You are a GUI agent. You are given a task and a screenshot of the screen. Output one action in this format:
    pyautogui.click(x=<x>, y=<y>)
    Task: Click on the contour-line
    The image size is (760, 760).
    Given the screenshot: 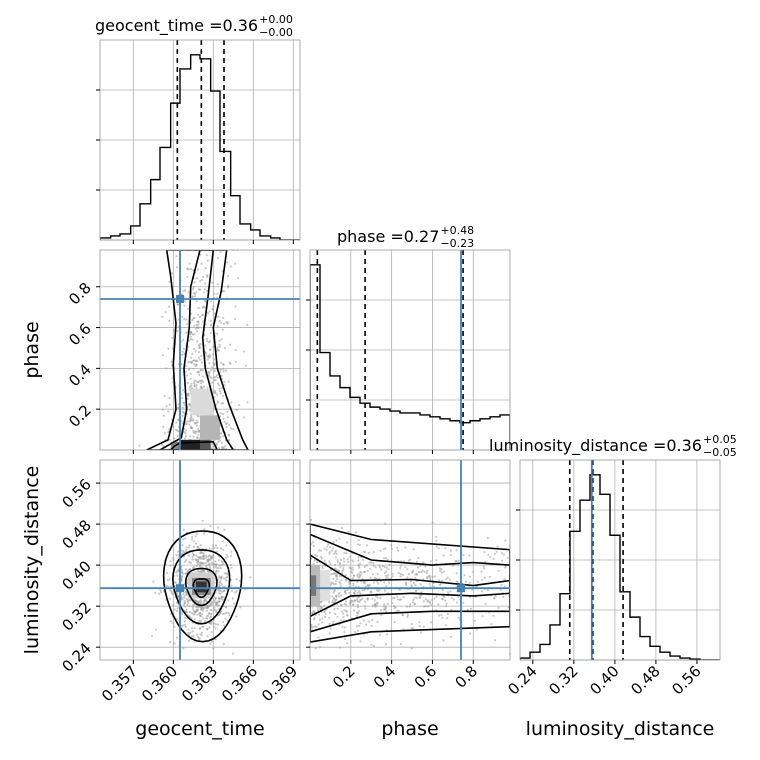 What is the action you would take?
    pyautogui.click(x=410, y=583)
    